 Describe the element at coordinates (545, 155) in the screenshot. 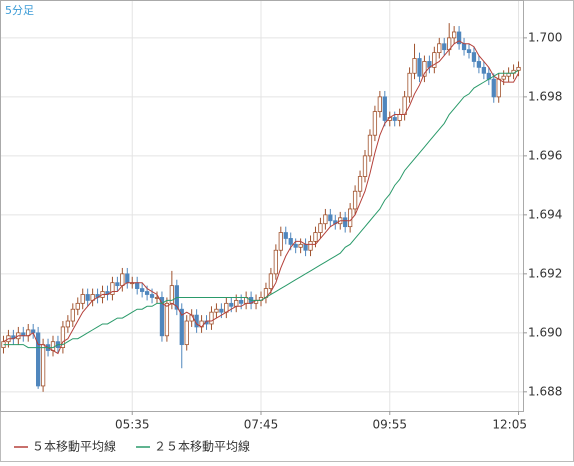

I see `y-tick-label: 1.696` at that location.